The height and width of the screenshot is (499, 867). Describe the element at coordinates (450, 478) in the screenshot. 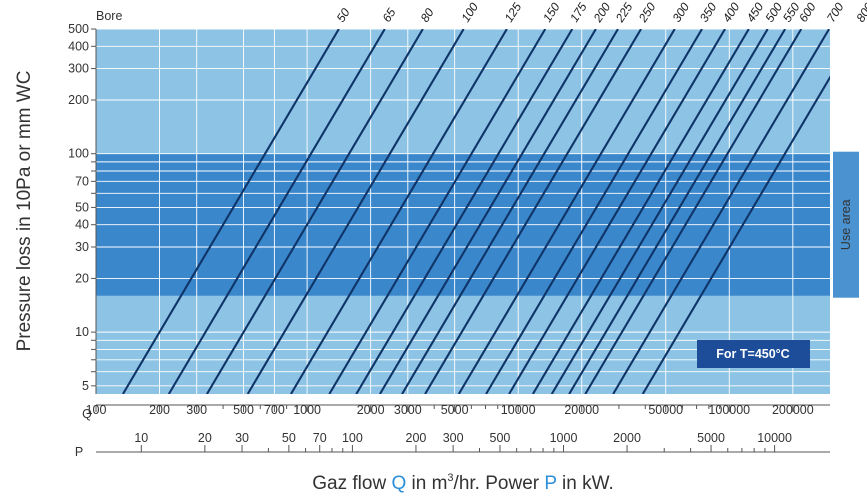

I see `x-label-superscript: 3` at that location.